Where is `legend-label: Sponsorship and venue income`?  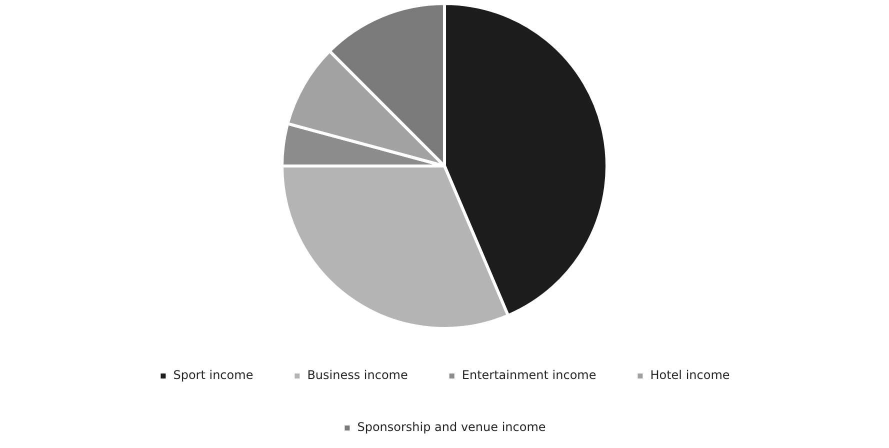 legend-label: Sponsorship and venue income is located at coordinates (451, 427).